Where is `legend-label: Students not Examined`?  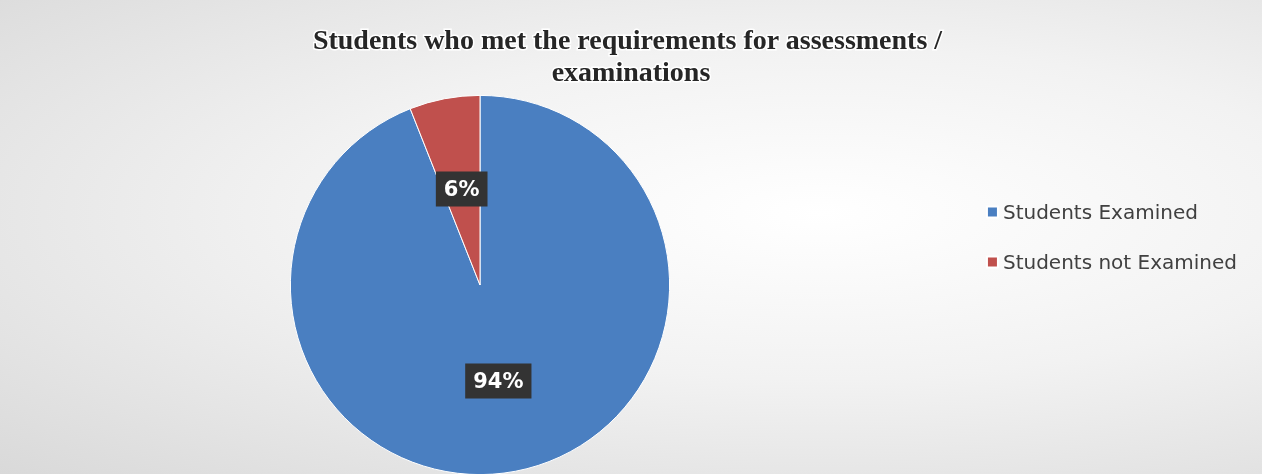 legend-label: Students not Examined is located at coordinates (1119, 262).